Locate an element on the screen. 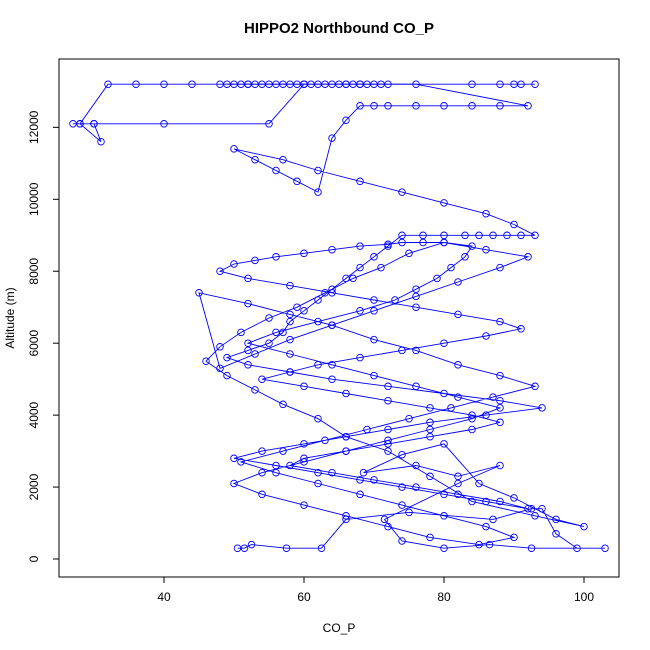 This screenshot has width=650, height=650. y-tick-label: 4000 is located at coordinates (34, 414).